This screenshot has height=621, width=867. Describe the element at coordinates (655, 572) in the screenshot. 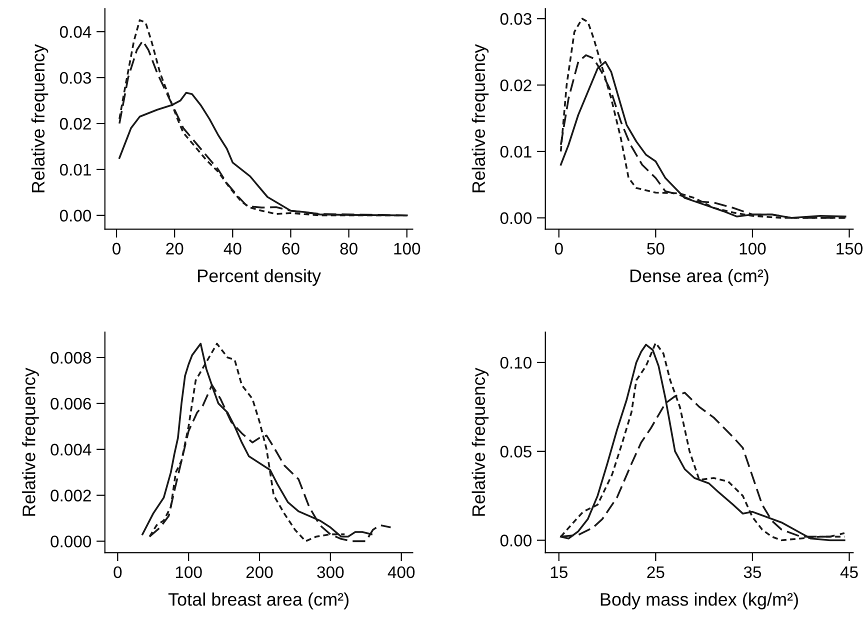

I see `x-tick-label: 25` at that location.